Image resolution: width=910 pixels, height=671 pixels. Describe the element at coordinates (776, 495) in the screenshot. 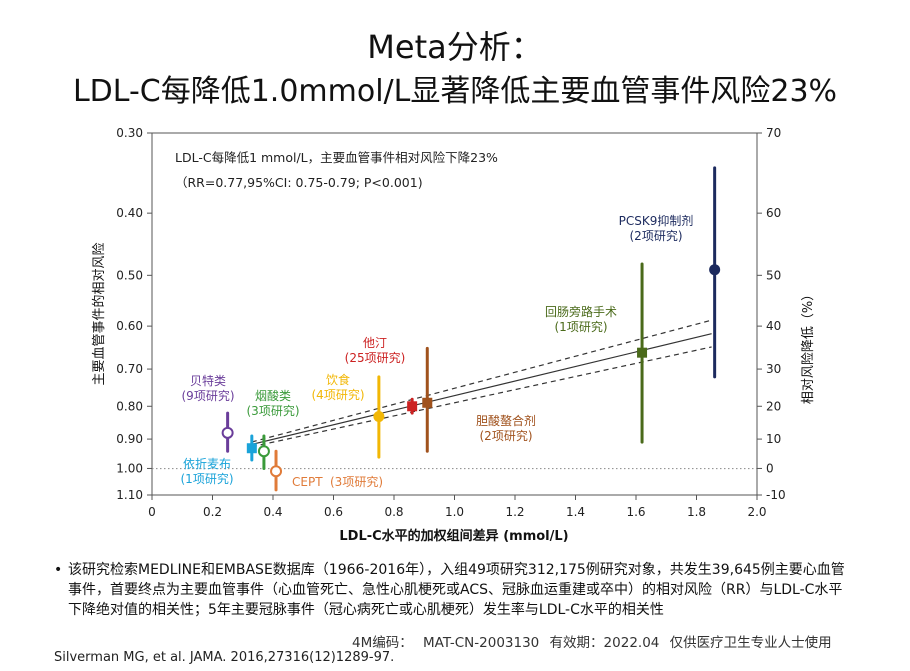

I see `y-right-tick-label: -10` at that location.